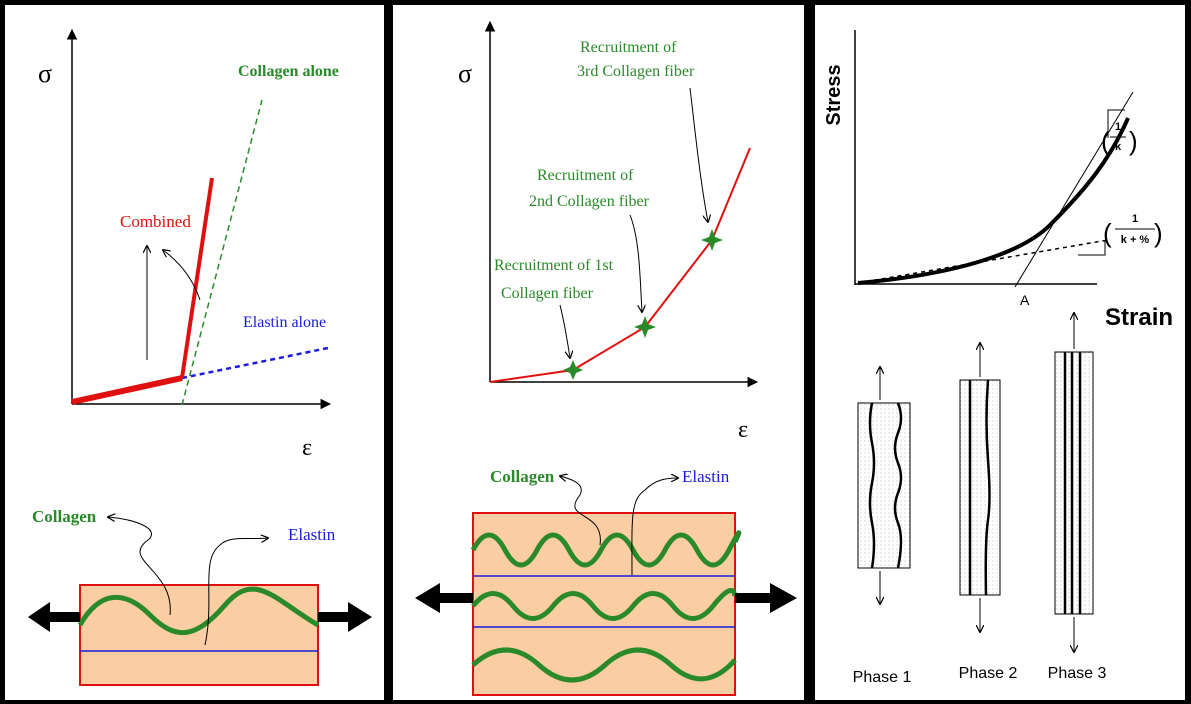  I want to click on phase-3-sample, so click(1074, 483).